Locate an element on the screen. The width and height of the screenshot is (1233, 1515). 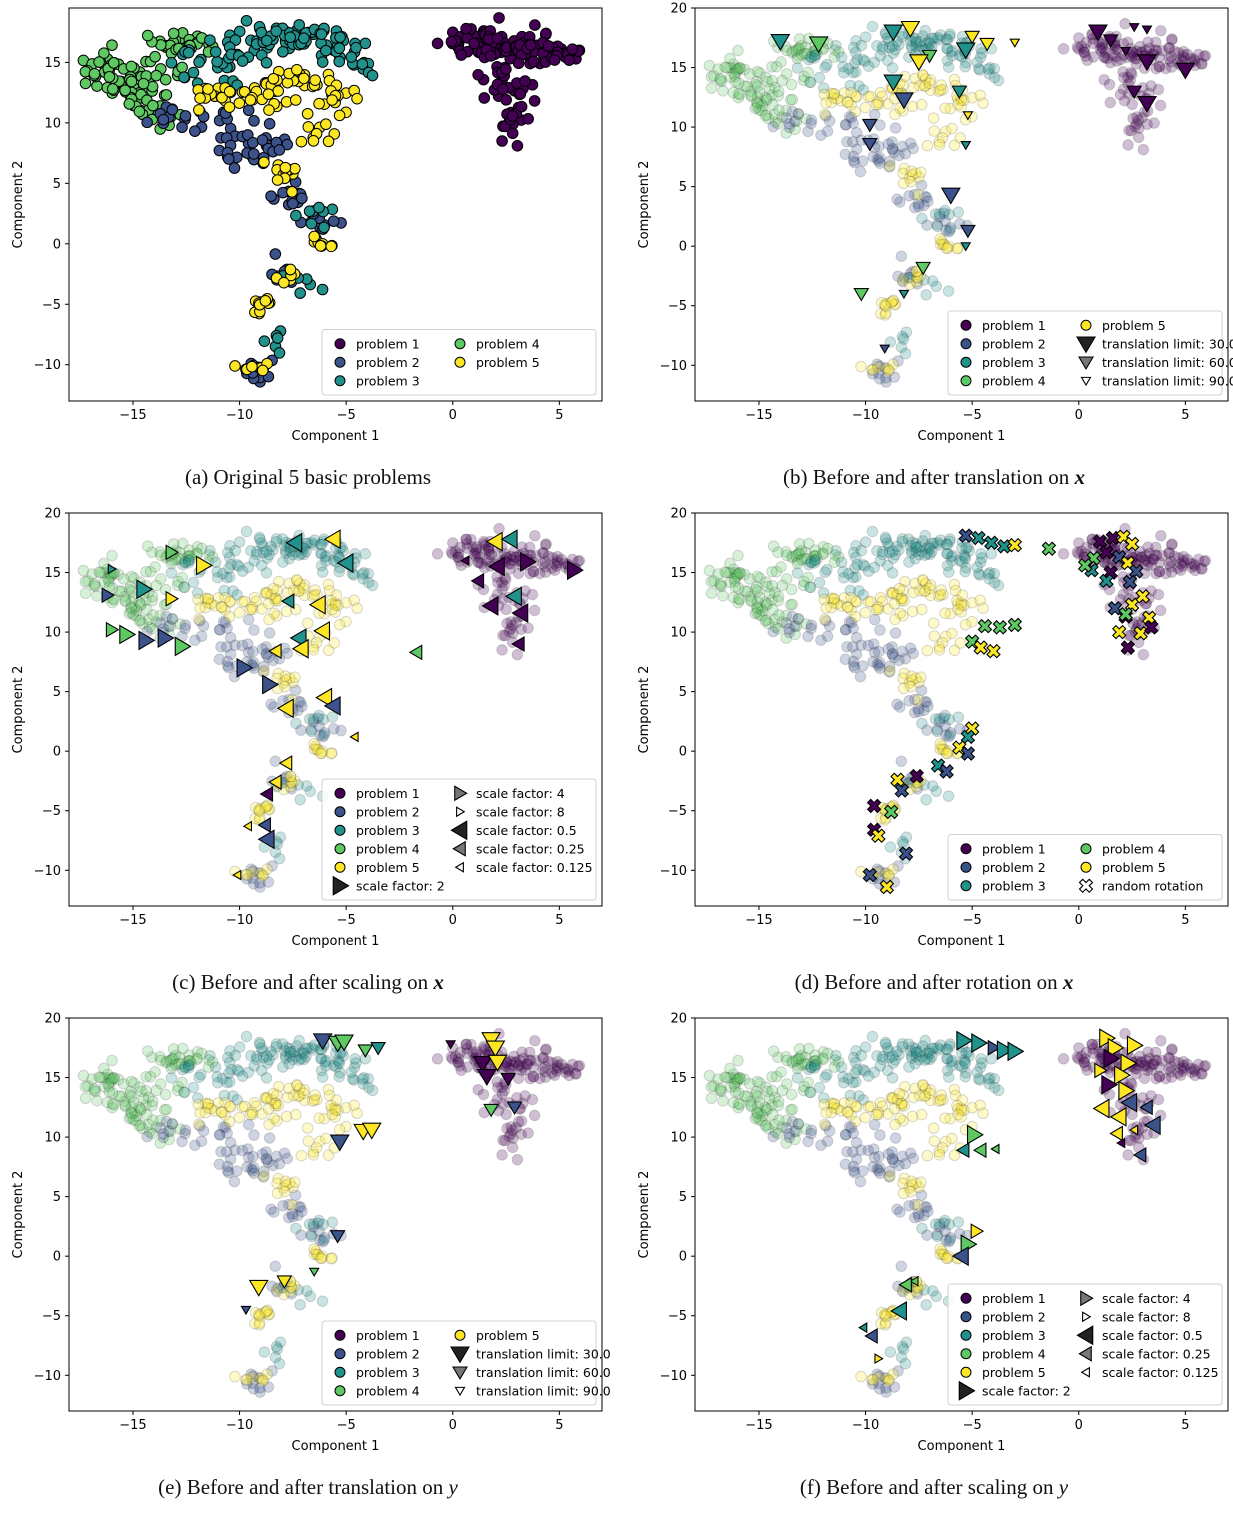
legend-label: problem 3 is located at coordinates (1014, 1335).